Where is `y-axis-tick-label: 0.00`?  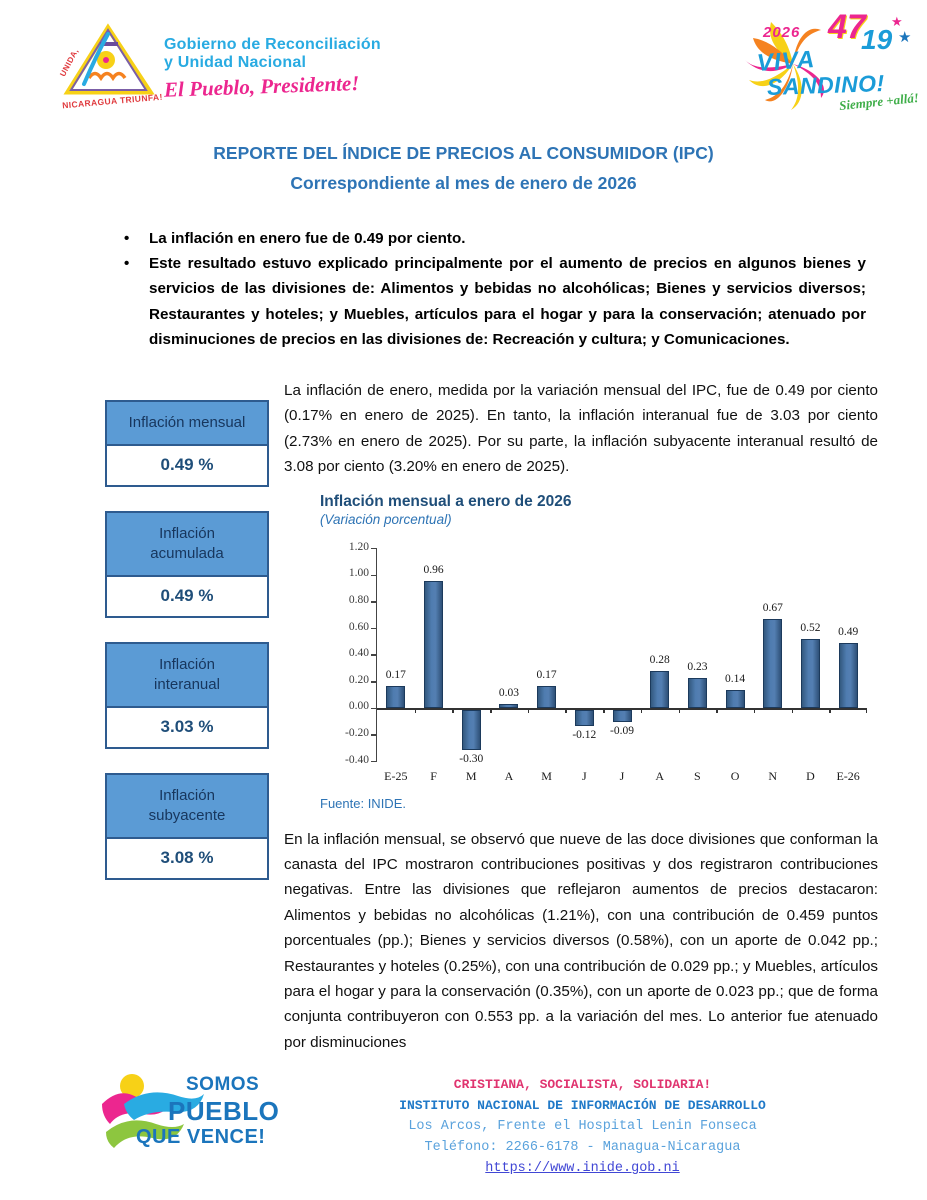
y-axis-tick-label: 0.00 is located at coordinates (358, 706).